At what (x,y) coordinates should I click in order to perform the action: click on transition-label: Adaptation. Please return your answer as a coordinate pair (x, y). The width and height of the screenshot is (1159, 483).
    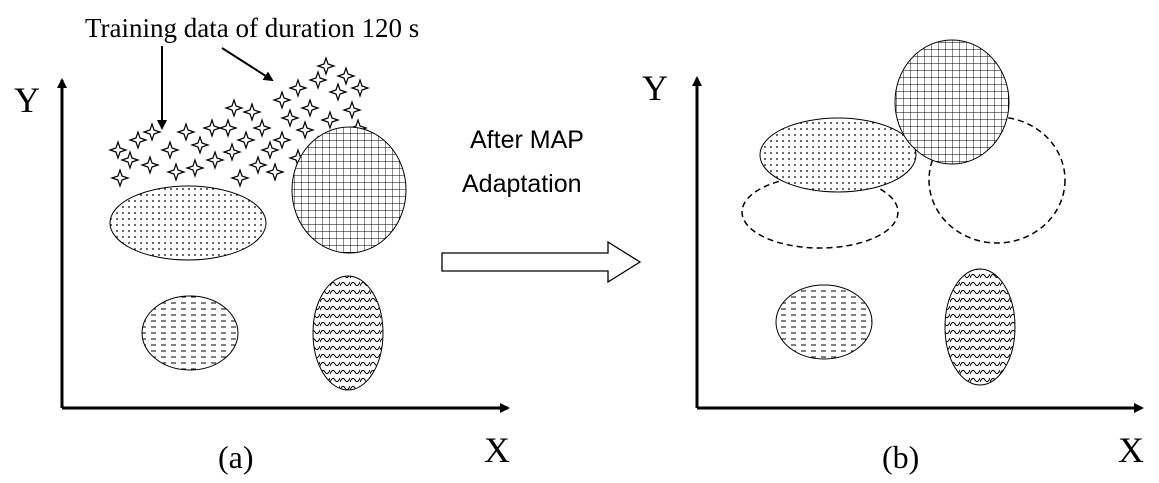
    Looking at the image, I should click on (522, 184).